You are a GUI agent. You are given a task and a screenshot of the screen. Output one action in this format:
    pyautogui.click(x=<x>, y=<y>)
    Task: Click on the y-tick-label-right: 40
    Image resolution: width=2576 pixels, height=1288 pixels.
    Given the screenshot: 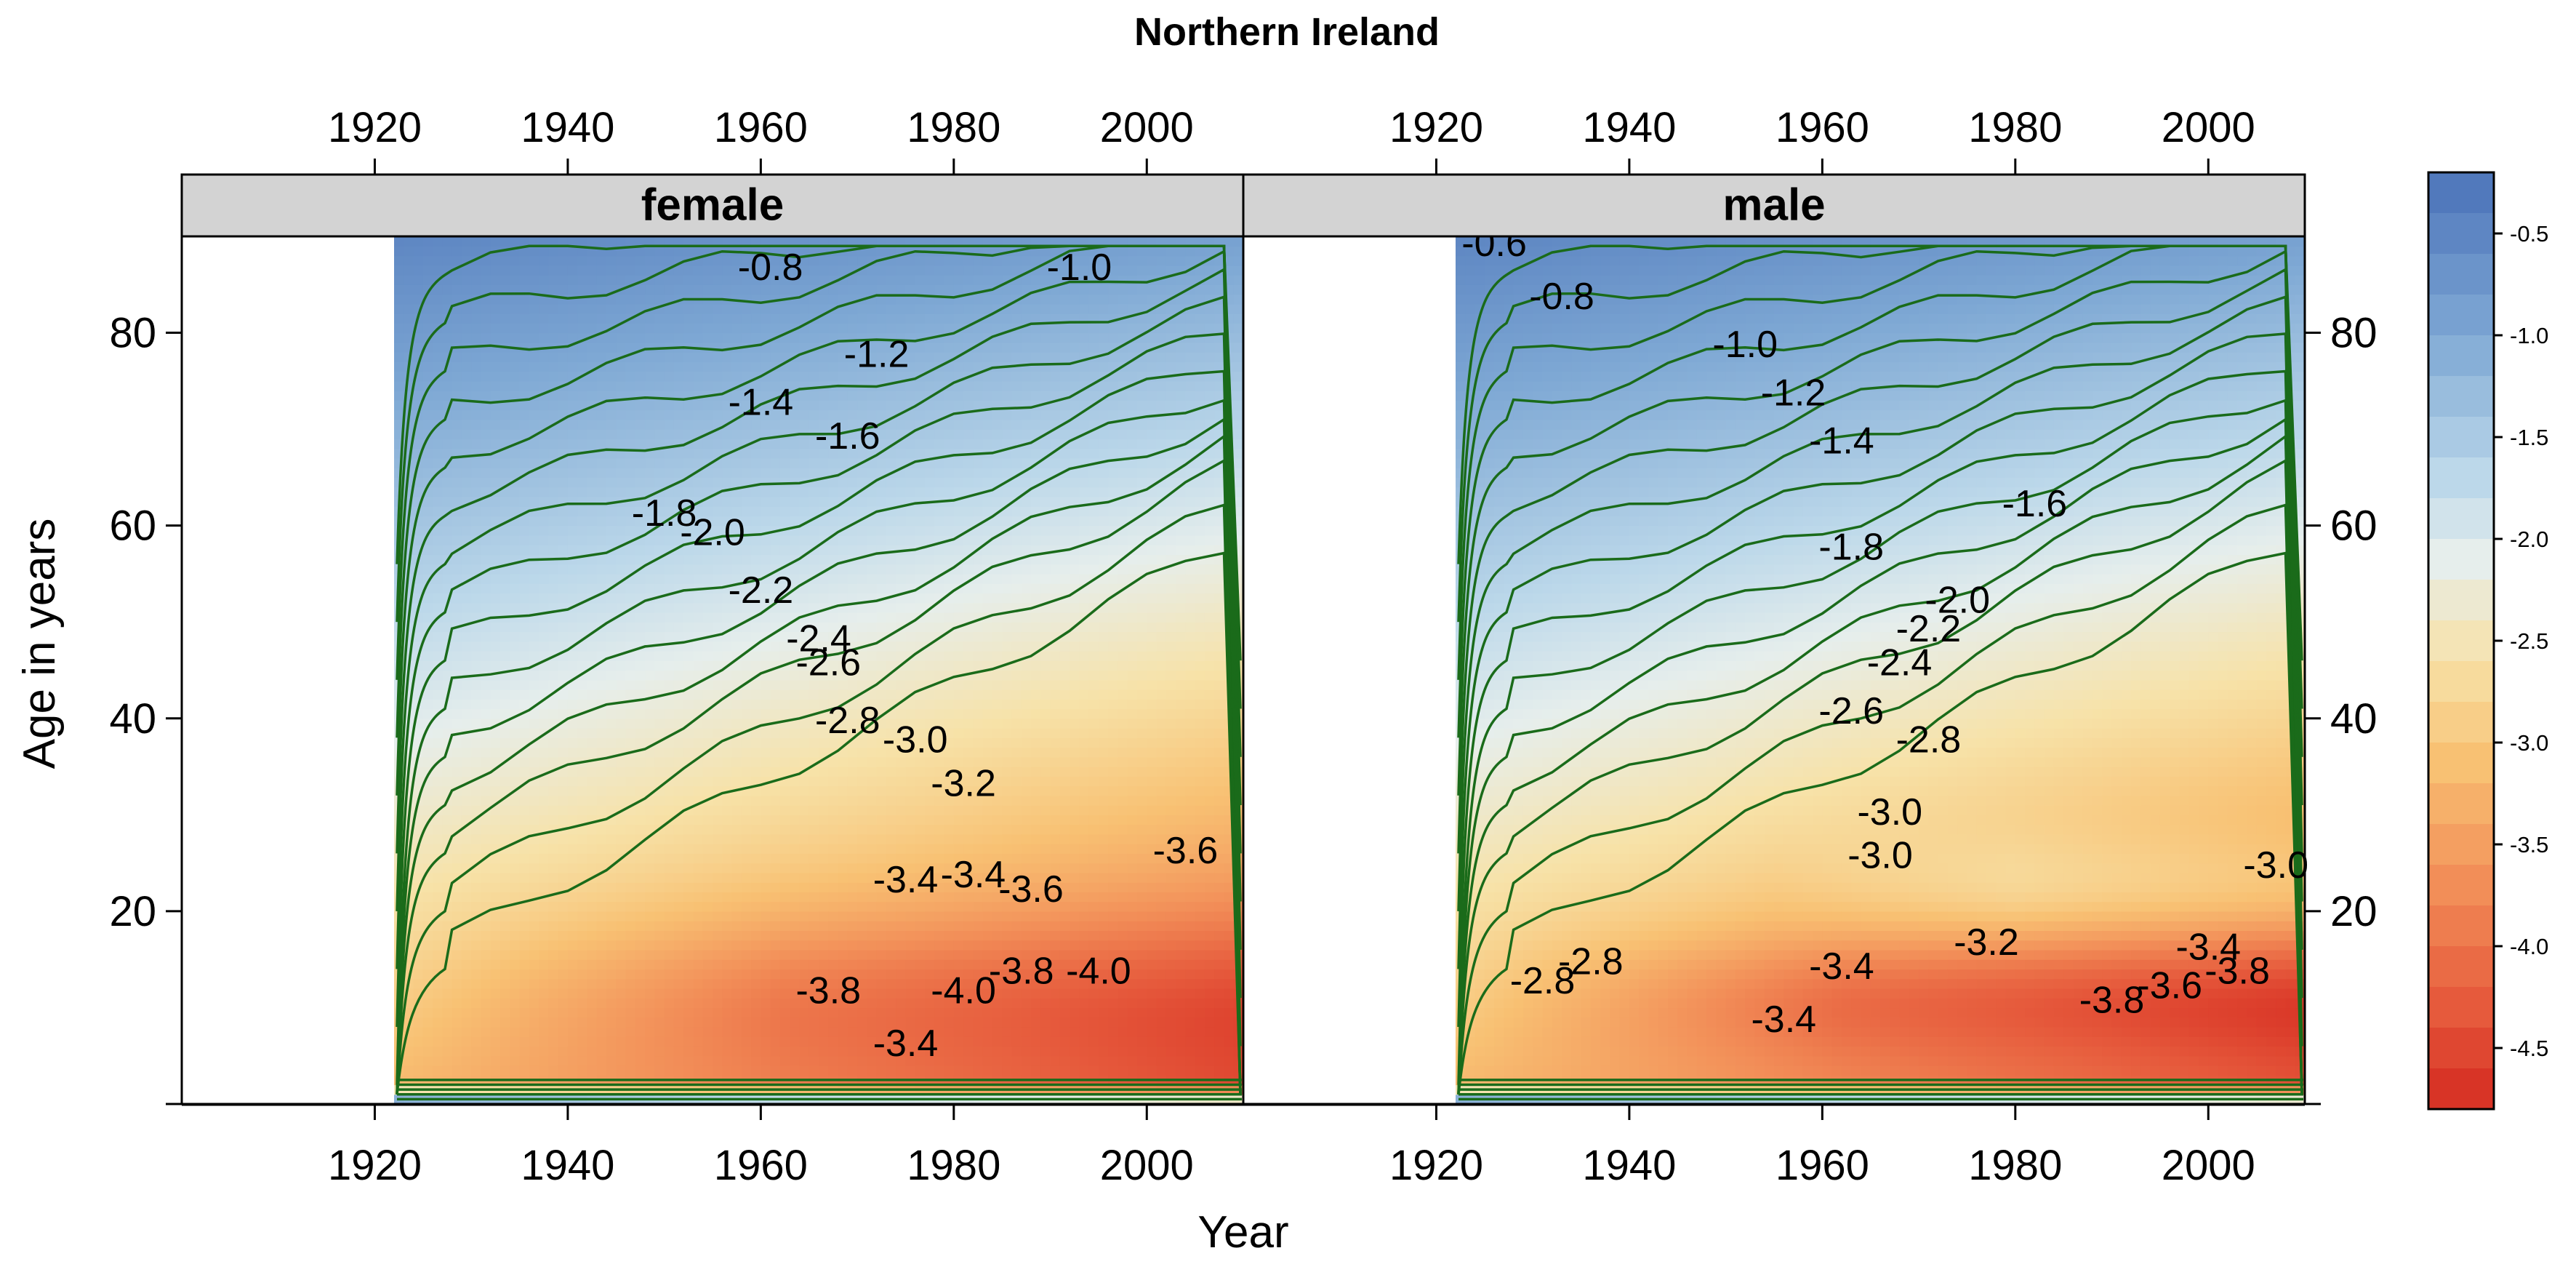 What is the action you would take?
    pyautogui.click(x=2354, y=719)
    